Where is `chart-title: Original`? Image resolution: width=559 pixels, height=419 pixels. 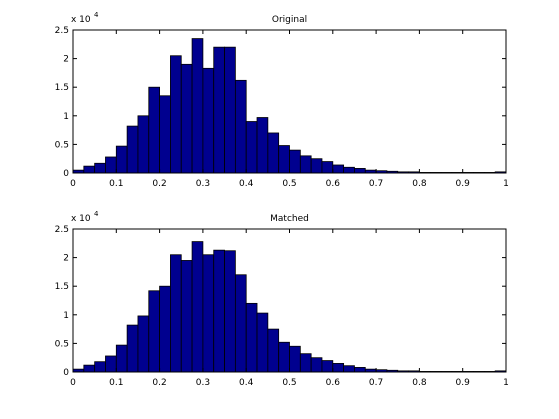
chart-title: Original is located at coordinates (289, 20).